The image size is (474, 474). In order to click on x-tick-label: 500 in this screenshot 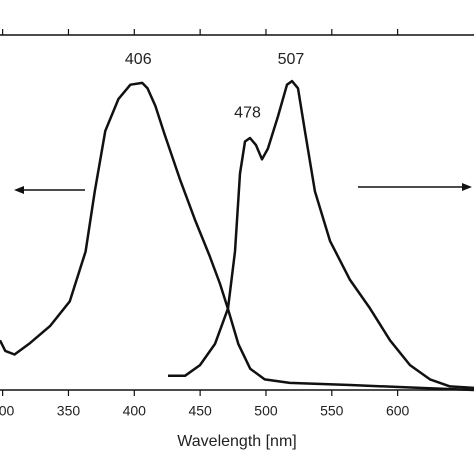, I will do `click(266, 411)`.